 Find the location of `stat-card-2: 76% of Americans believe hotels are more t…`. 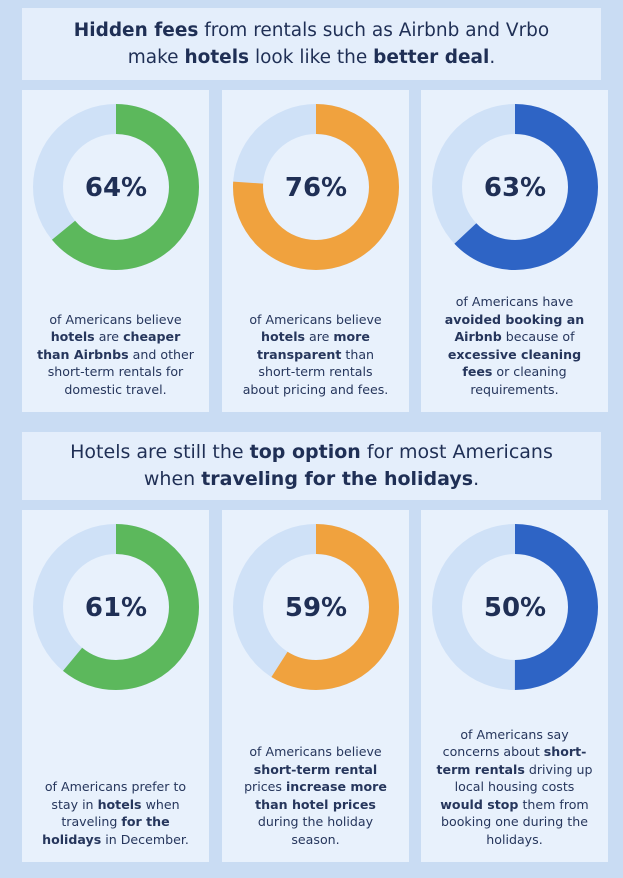

stat-card-2: 76% of Americans believe hotels are more t… is located at coordinates (315, 251).